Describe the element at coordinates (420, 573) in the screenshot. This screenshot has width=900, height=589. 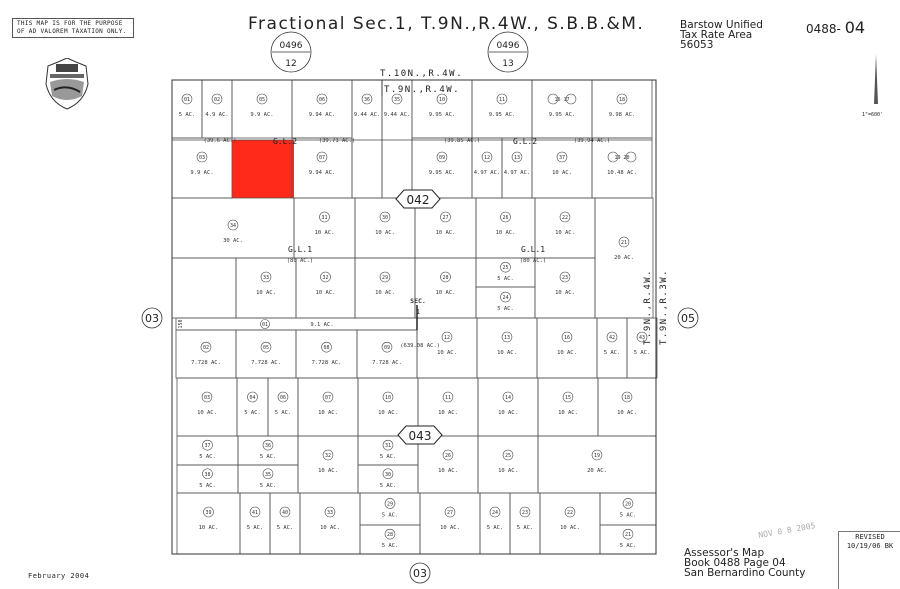
I see `adjacent-page-bottom: 03` at that location.